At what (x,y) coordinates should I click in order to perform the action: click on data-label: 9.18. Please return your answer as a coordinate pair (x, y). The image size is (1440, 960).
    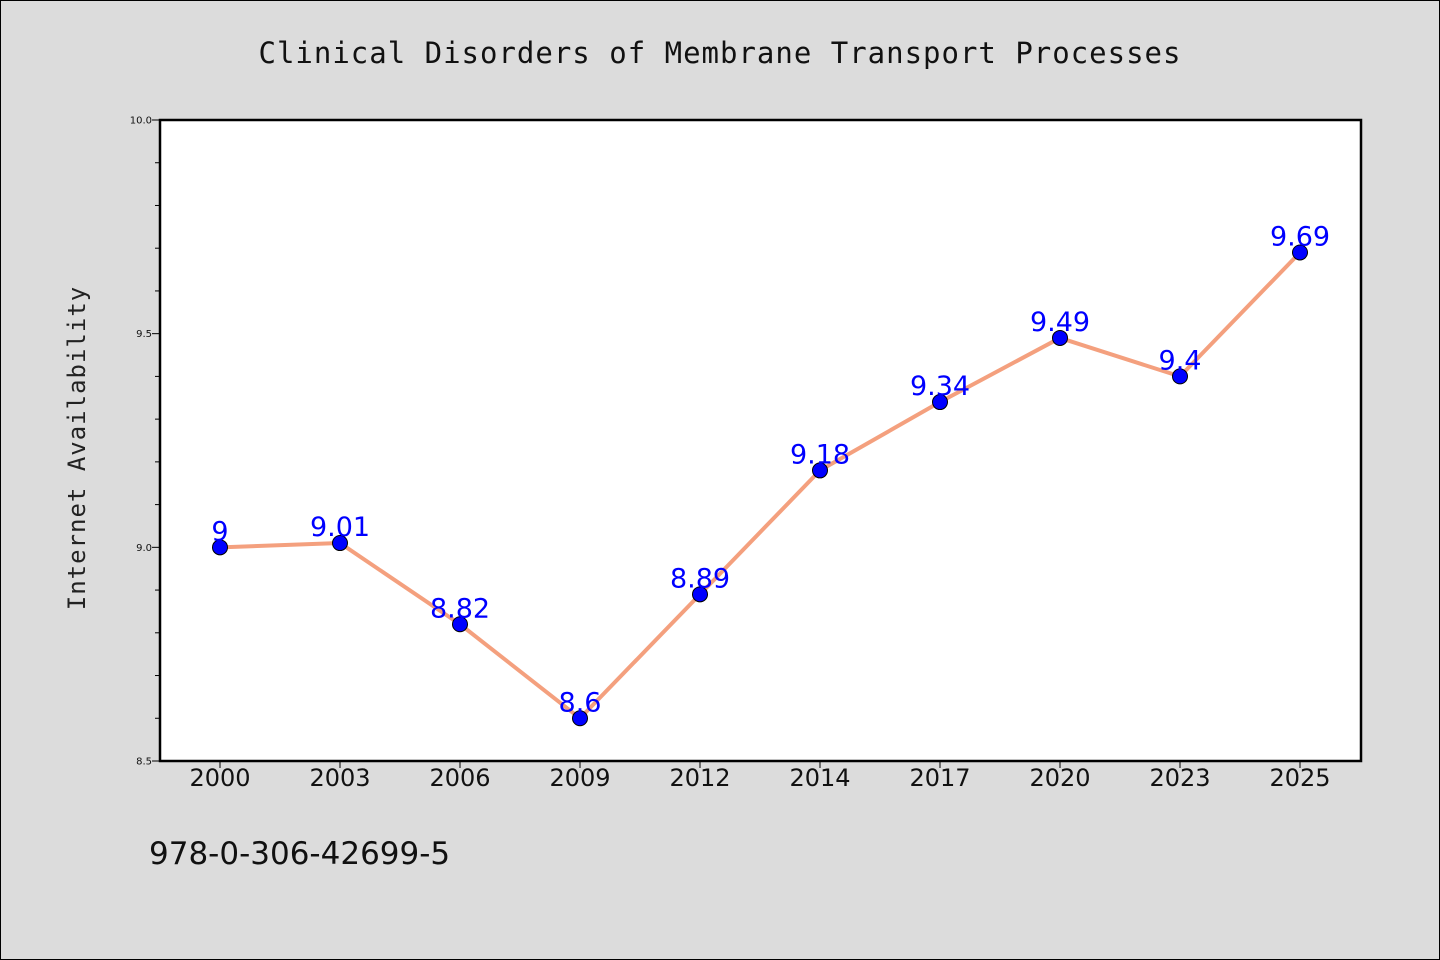
    Looking at the image, I should click on (820, 454).